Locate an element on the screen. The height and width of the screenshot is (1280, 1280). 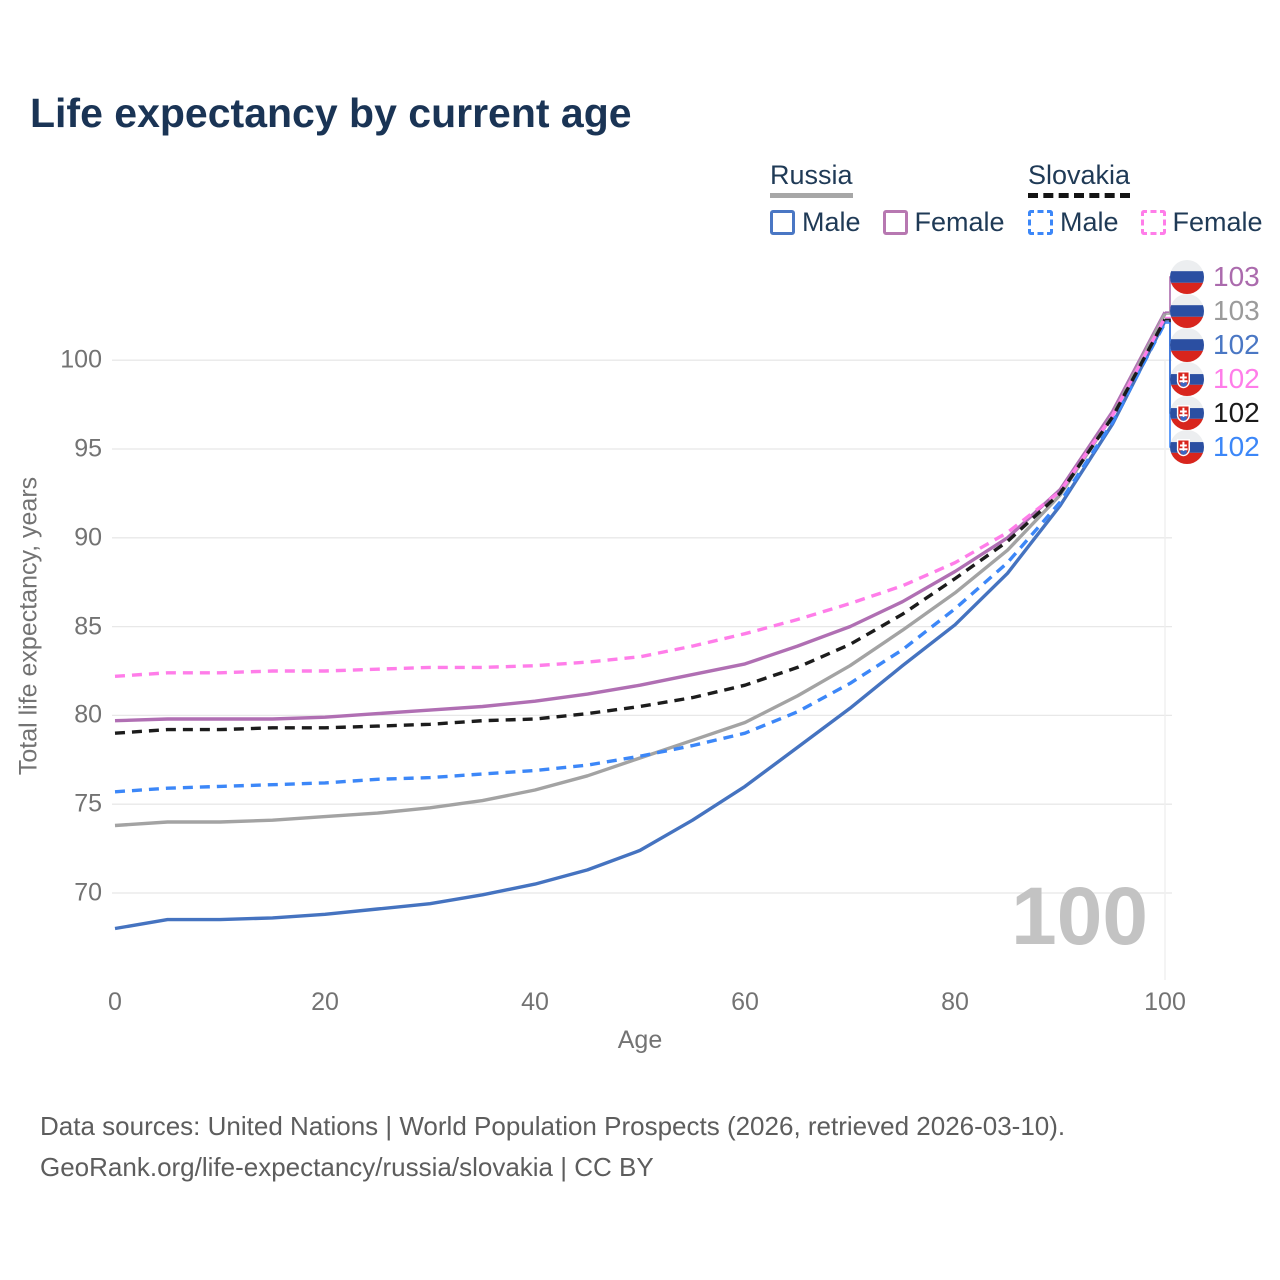
y-tick-label: 90 is located at coordinates (88, 537).